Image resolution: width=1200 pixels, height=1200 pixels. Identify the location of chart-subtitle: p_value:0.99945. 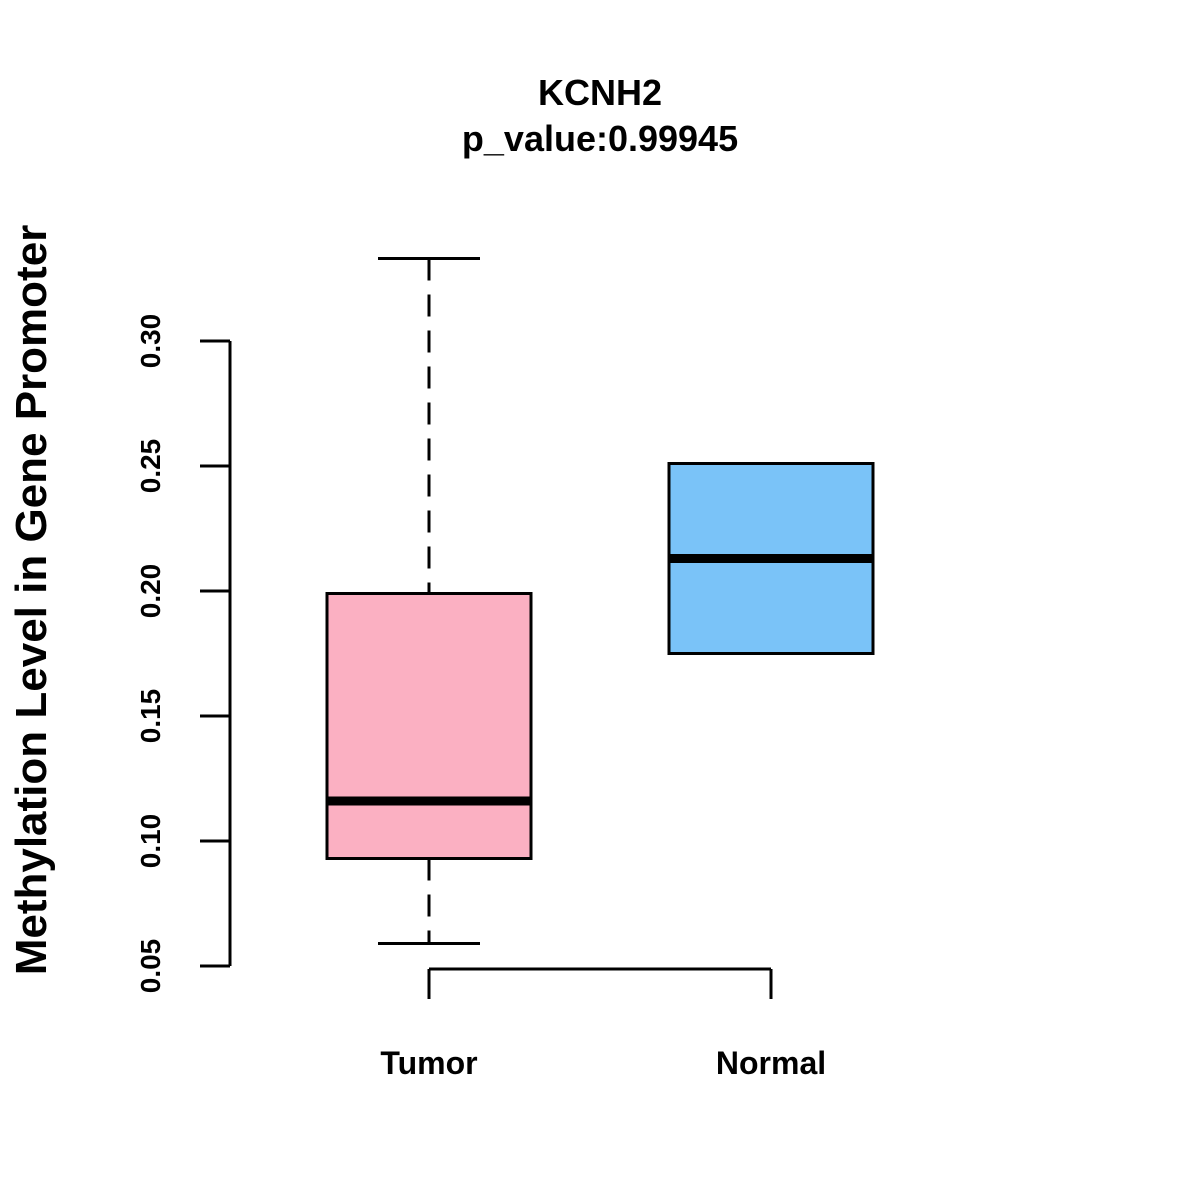
(600, 138).